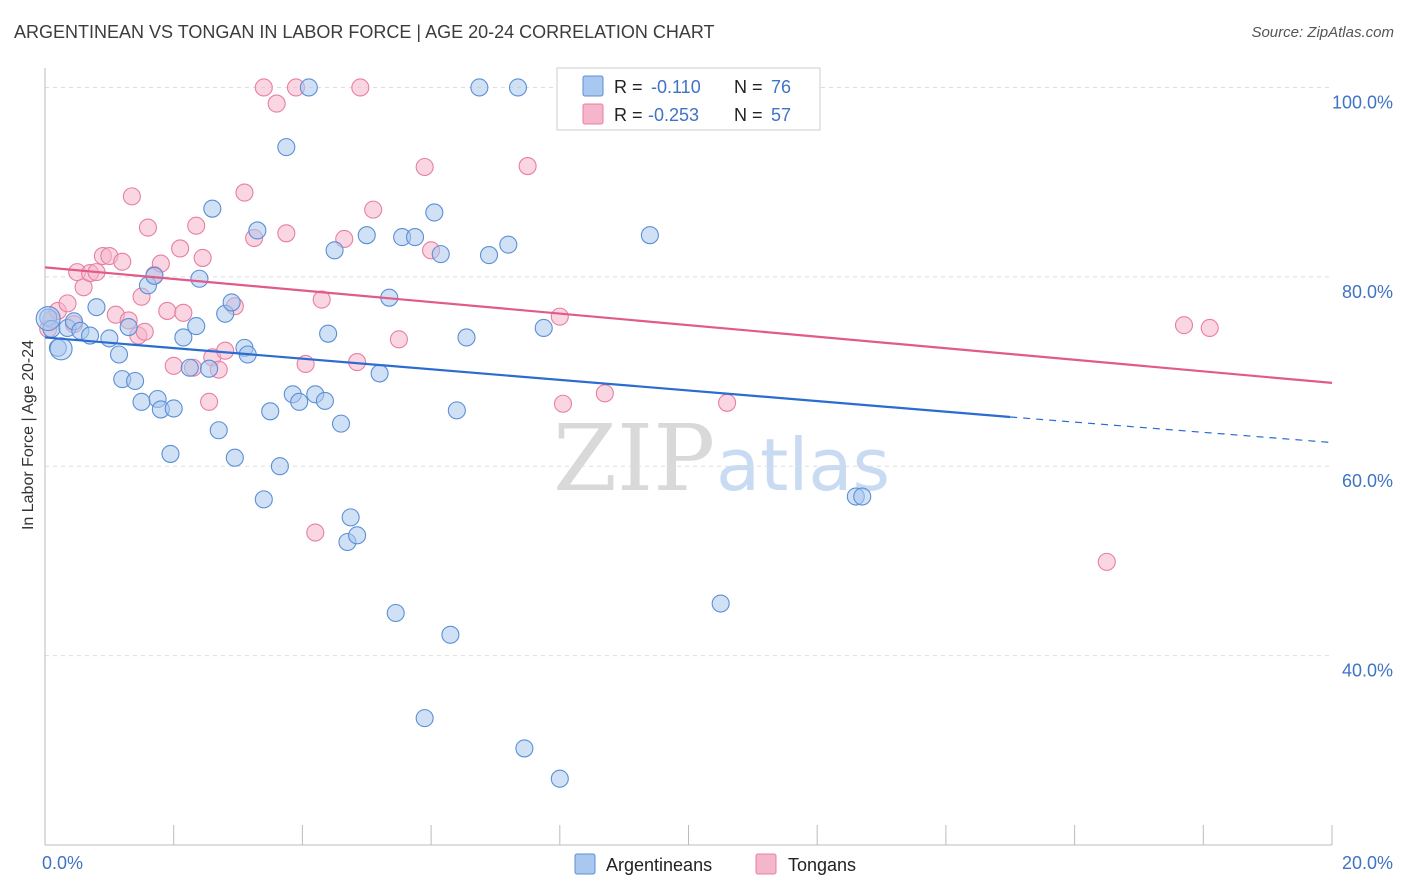 The width and height of the screenshot is (1406, 892). I want to click on series-legend-swatch-blue, so click(585, 864).